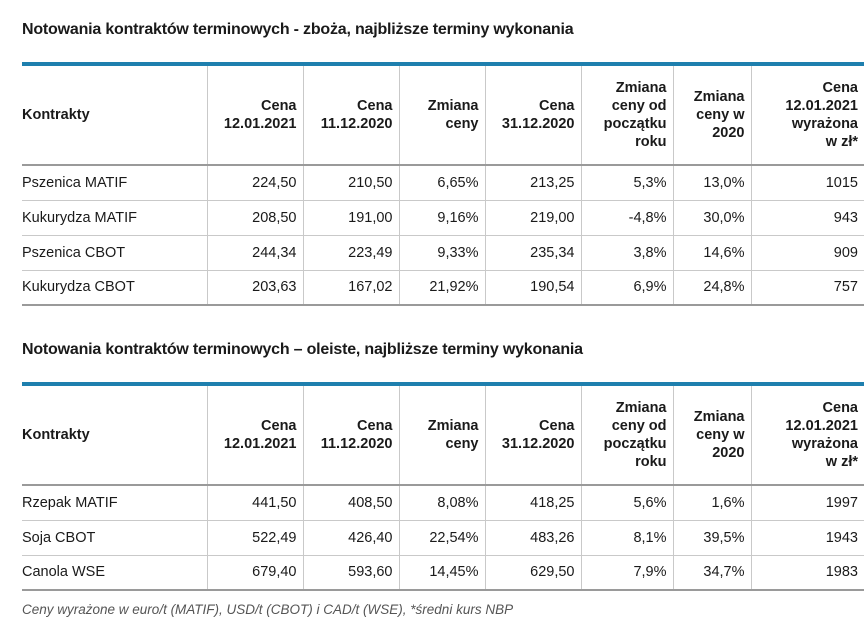  I want to click on cell-change-ytd: 7,9%, so click(626, 573).